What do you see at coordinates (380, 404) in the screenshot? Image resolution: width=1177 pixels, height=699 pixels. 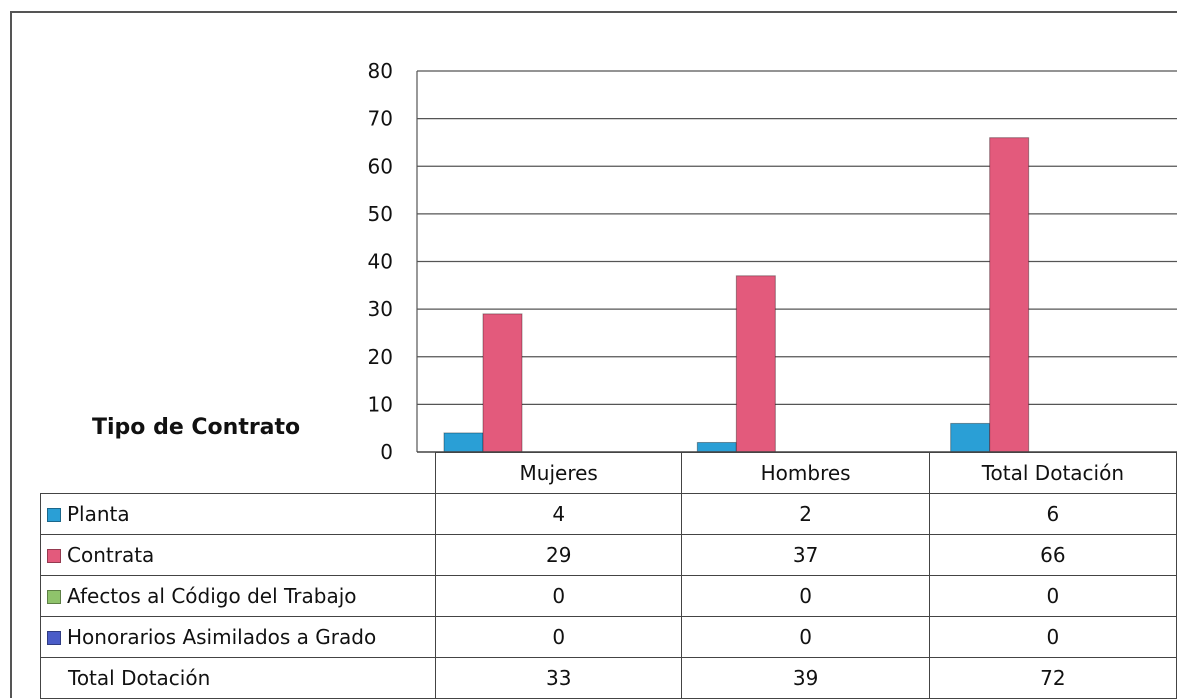 I see `y-tick-label: 10` at bounding box center [380, 404].